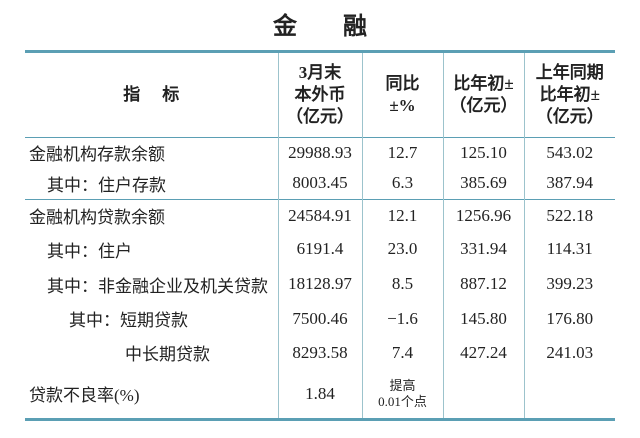  I want to click on header-text: 上年同期, so click(569, 72).